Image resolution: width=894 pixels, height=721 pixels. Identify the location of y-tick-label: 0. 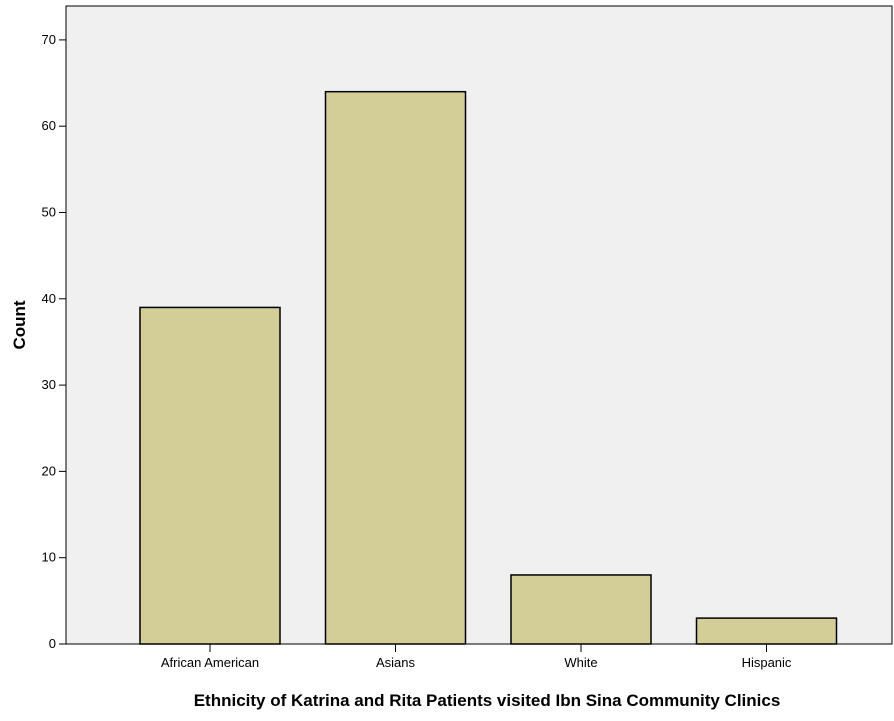
(52, 643).